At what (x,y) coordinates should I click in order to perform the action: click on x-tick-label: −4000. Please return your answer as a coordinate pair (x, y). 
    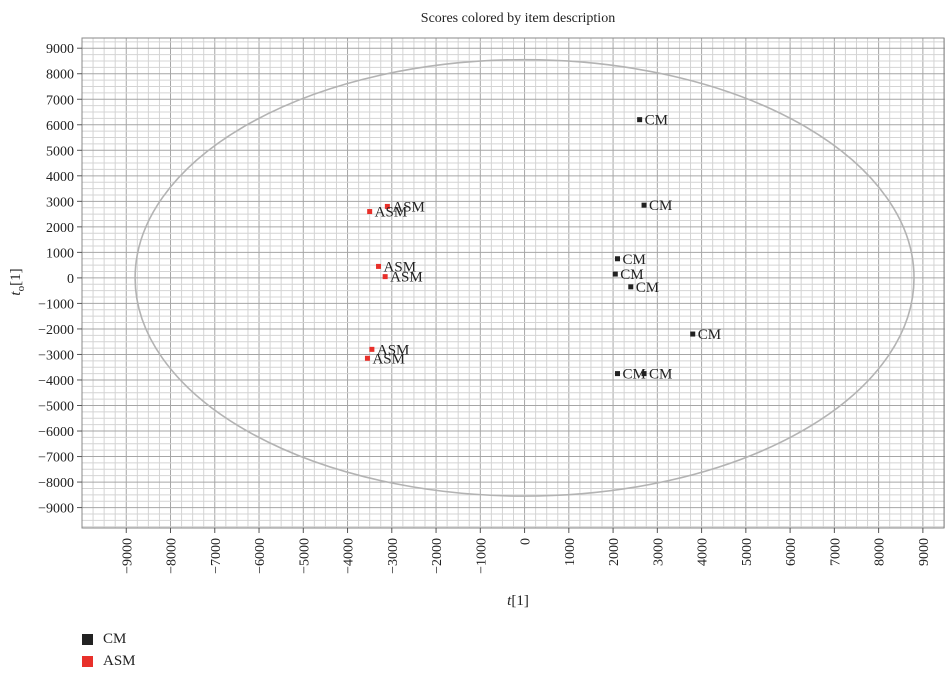
    Looking at the image, I should click on (349, 556).